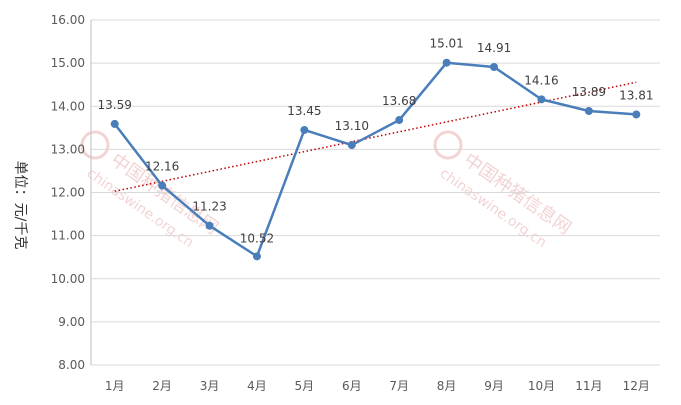 Image resolution: width=681 pixels, height=405 pixels. What do you see at coordinates (304, 111) in the screenshot?
I see `data-label: 13.45` at bounding box center [304, 111].